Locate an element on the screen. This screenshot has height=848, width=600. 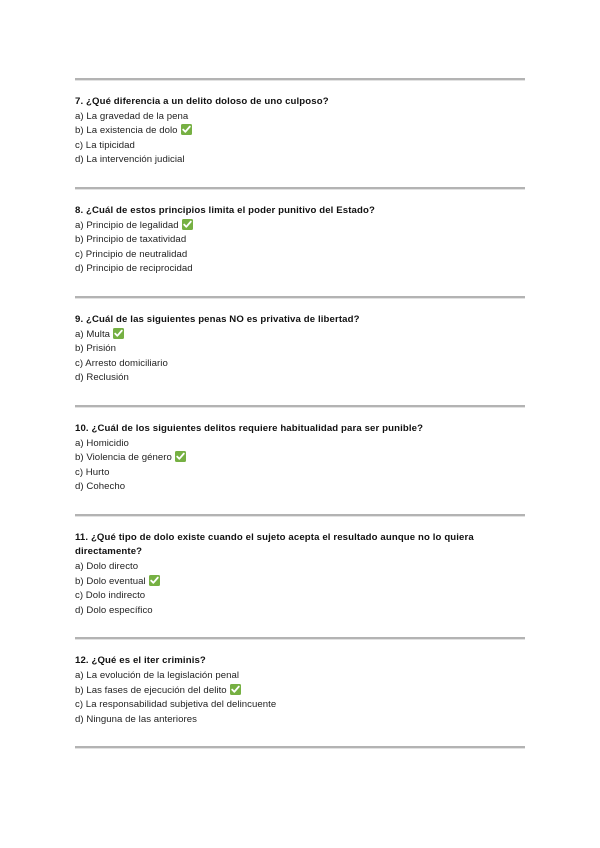
answer-option: b) Violencia de género is located at coordinates (300, 458).